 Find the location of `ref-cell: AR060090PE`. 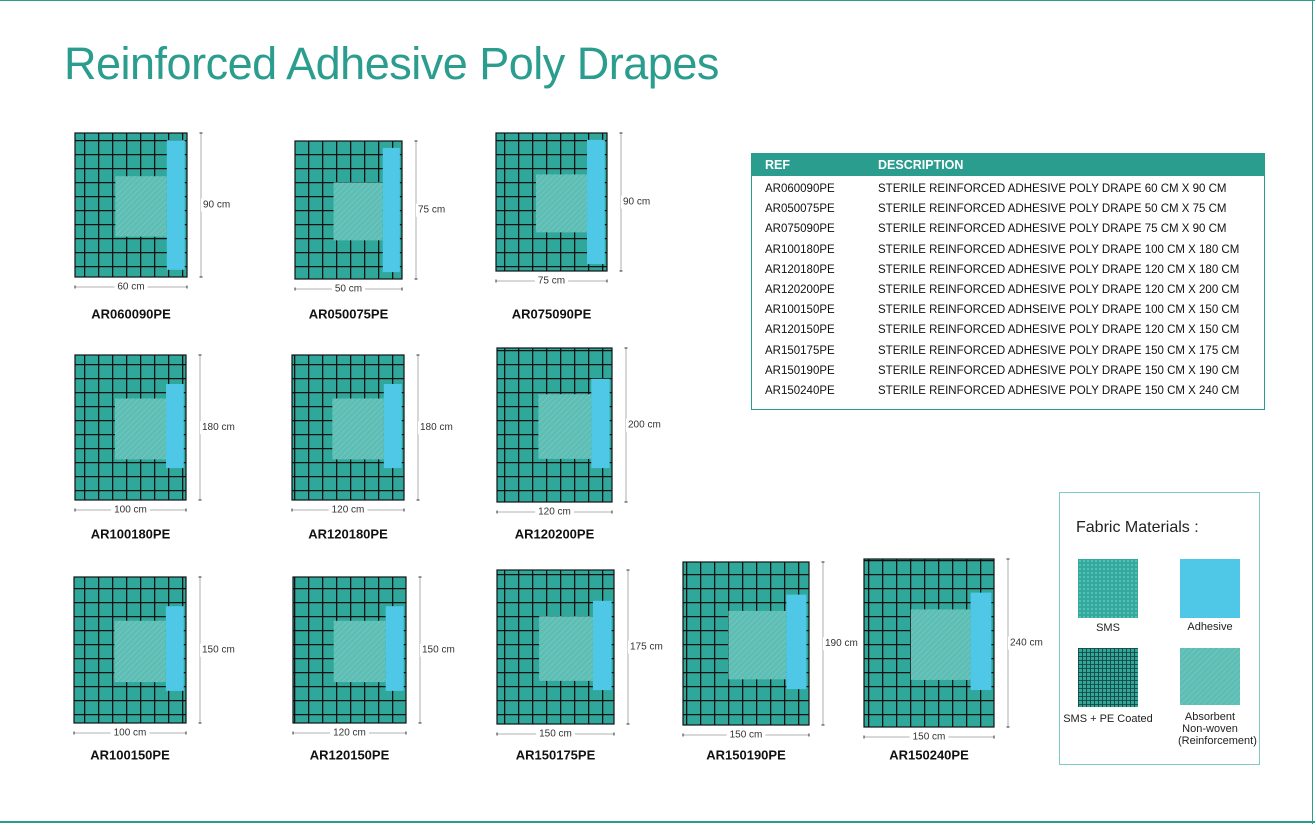

ref-cell: AR060090PE is located at coordinates (800, 189).